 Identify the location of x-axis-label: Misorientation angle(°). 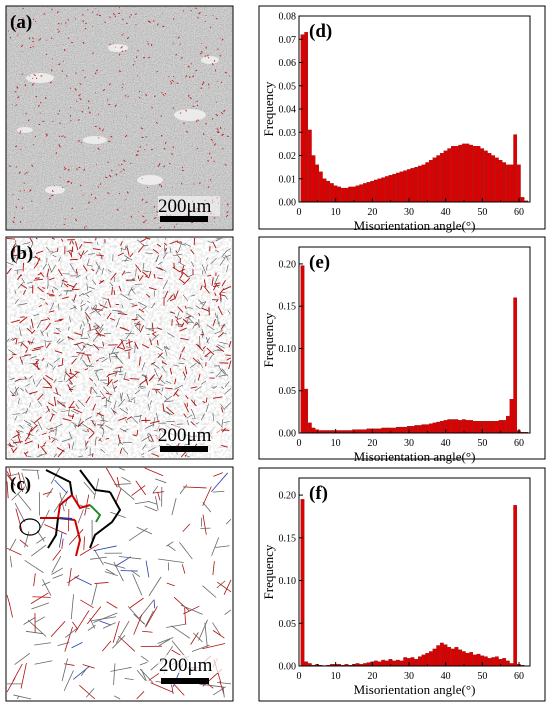
(415, 225).